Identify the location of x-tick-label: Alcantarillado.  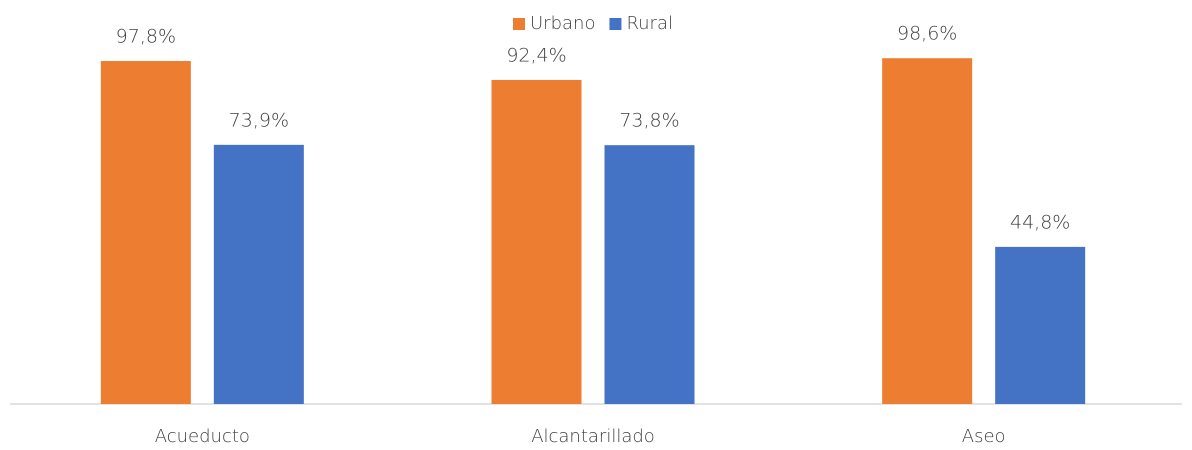
(593, 436).